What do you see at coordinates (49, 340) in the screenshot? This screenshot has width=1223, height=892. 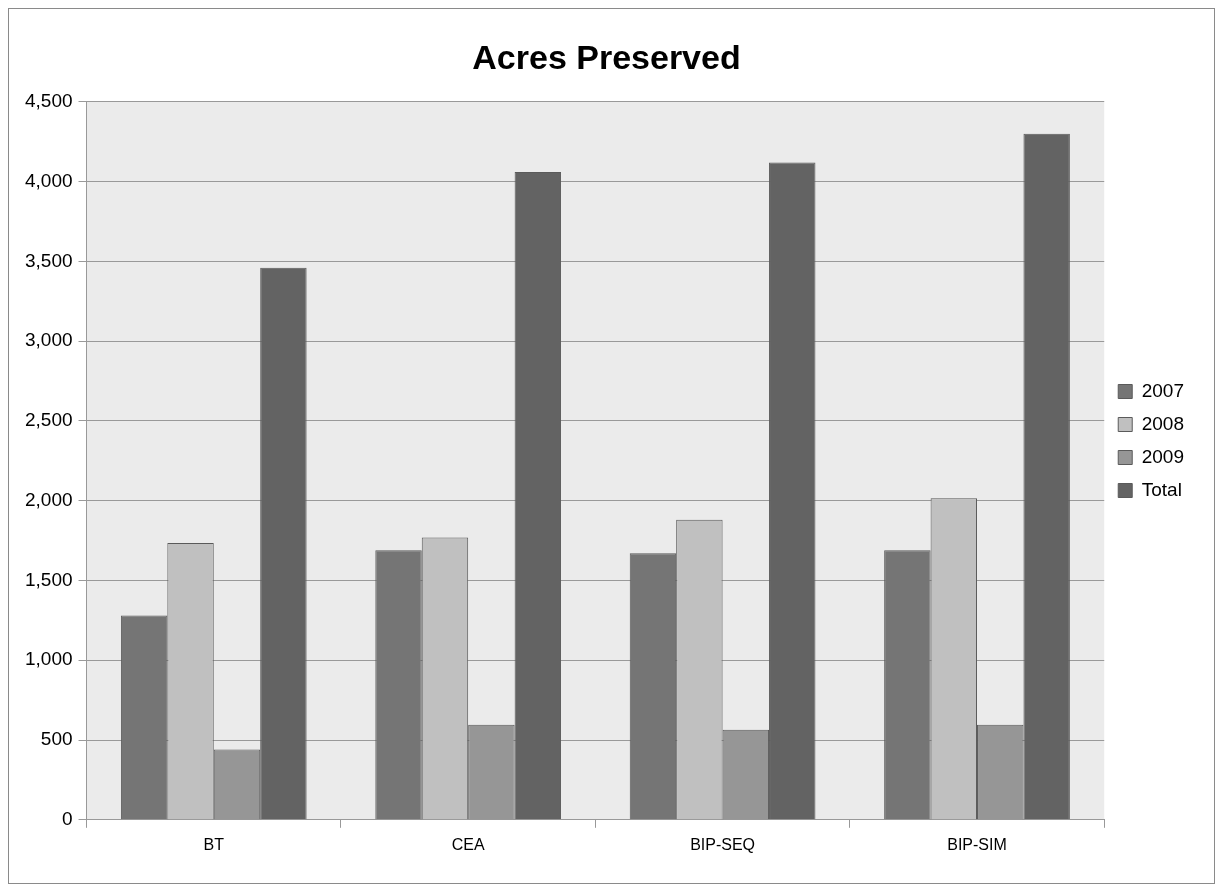 I see `y-tick-label: 3,000` at bounding box center [49, 340].